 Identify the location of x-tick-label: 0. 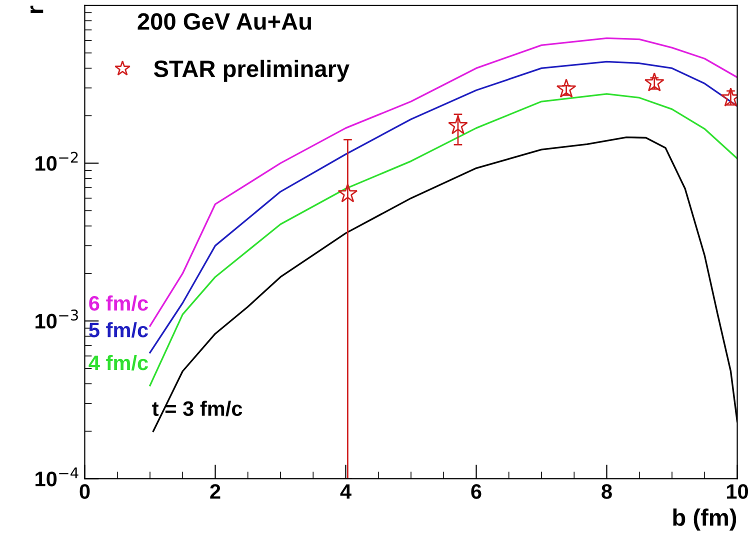
(85, 491).